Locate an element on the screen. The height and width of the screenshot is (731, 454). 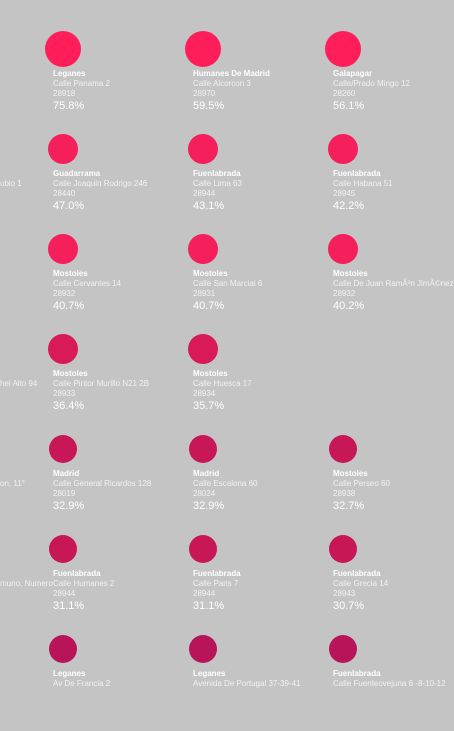
store-city: Humanes De Madrid is located at coordinates (231, 73).